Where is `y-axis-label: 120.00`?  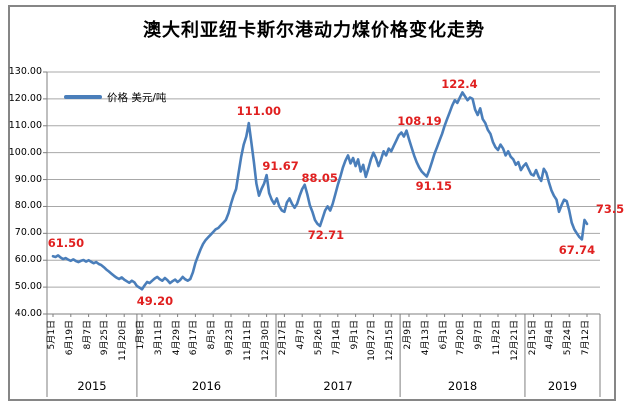 y-axis-label: 120.00 is located at coordinates (25, 98).